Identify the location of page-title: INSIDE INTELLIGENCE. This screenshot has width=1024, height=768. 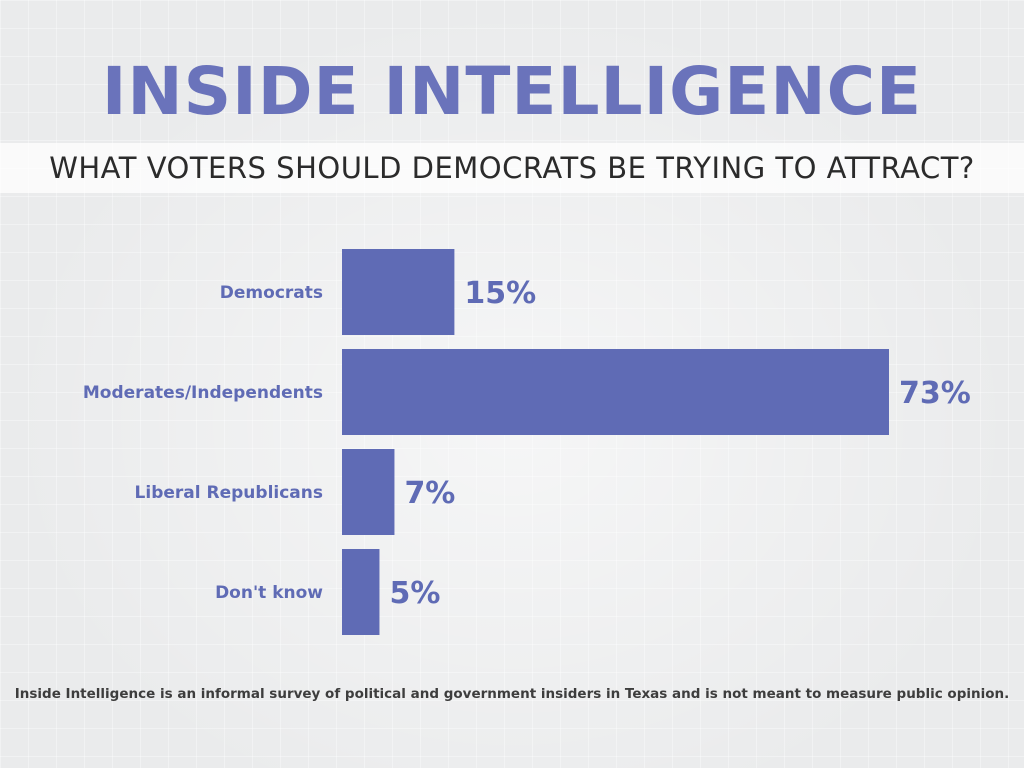
(512, 91).